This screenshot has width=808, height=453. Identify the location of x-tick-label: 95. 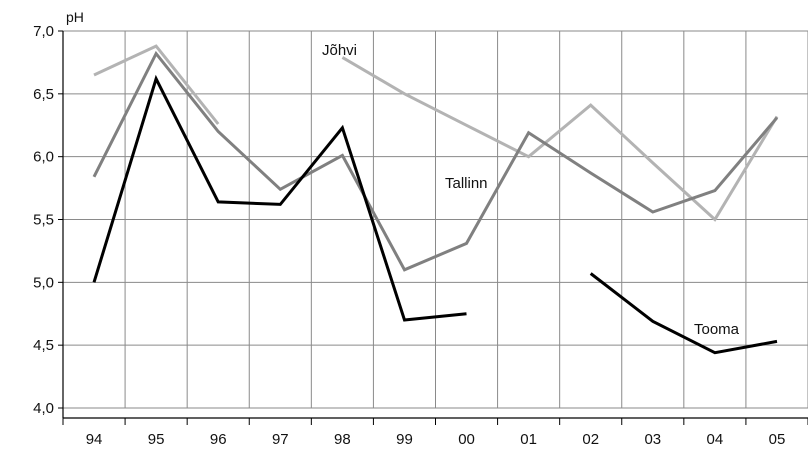
(156, 439).